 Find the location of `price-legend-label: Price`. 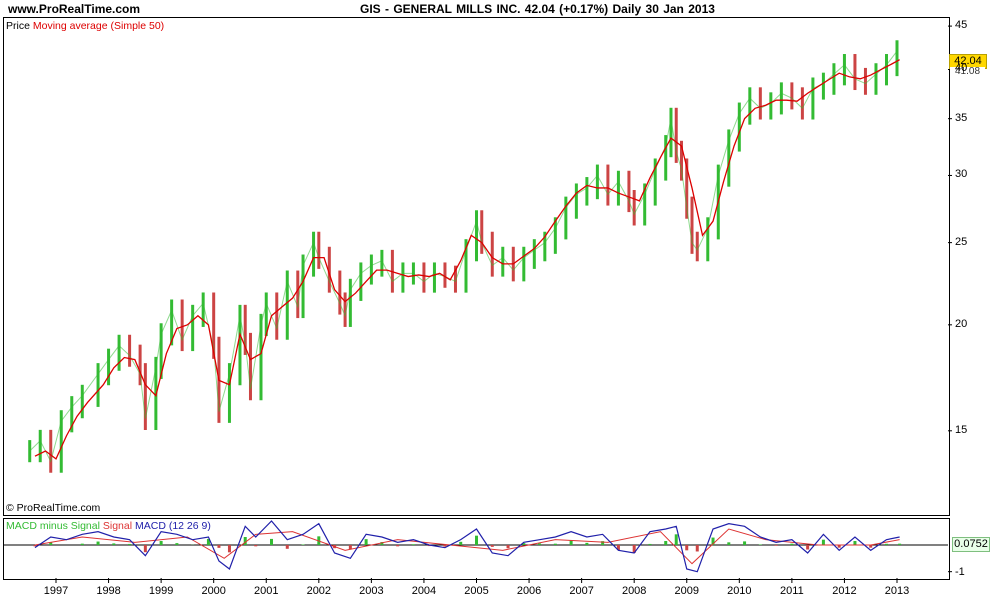

price-legend-label: Price is located at coordinates (18, 26).